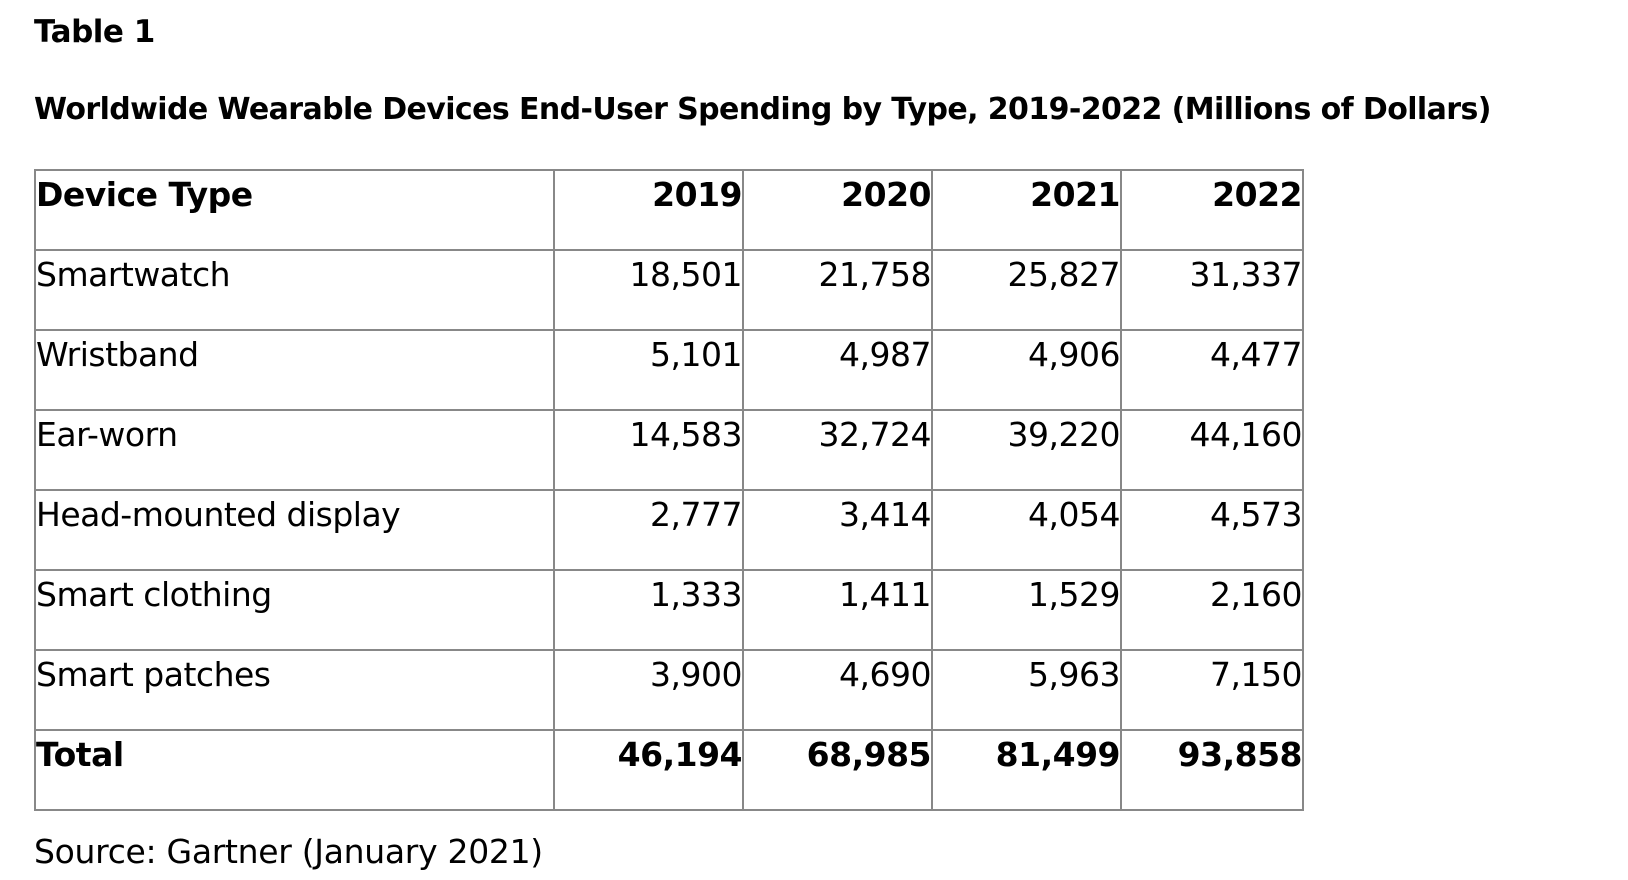 Image resolution: width=1628 pixels, height=880 pixels. I want to click on table-row: Wristband 5,101 4,987 4,906 4,477, so click(669, 370).